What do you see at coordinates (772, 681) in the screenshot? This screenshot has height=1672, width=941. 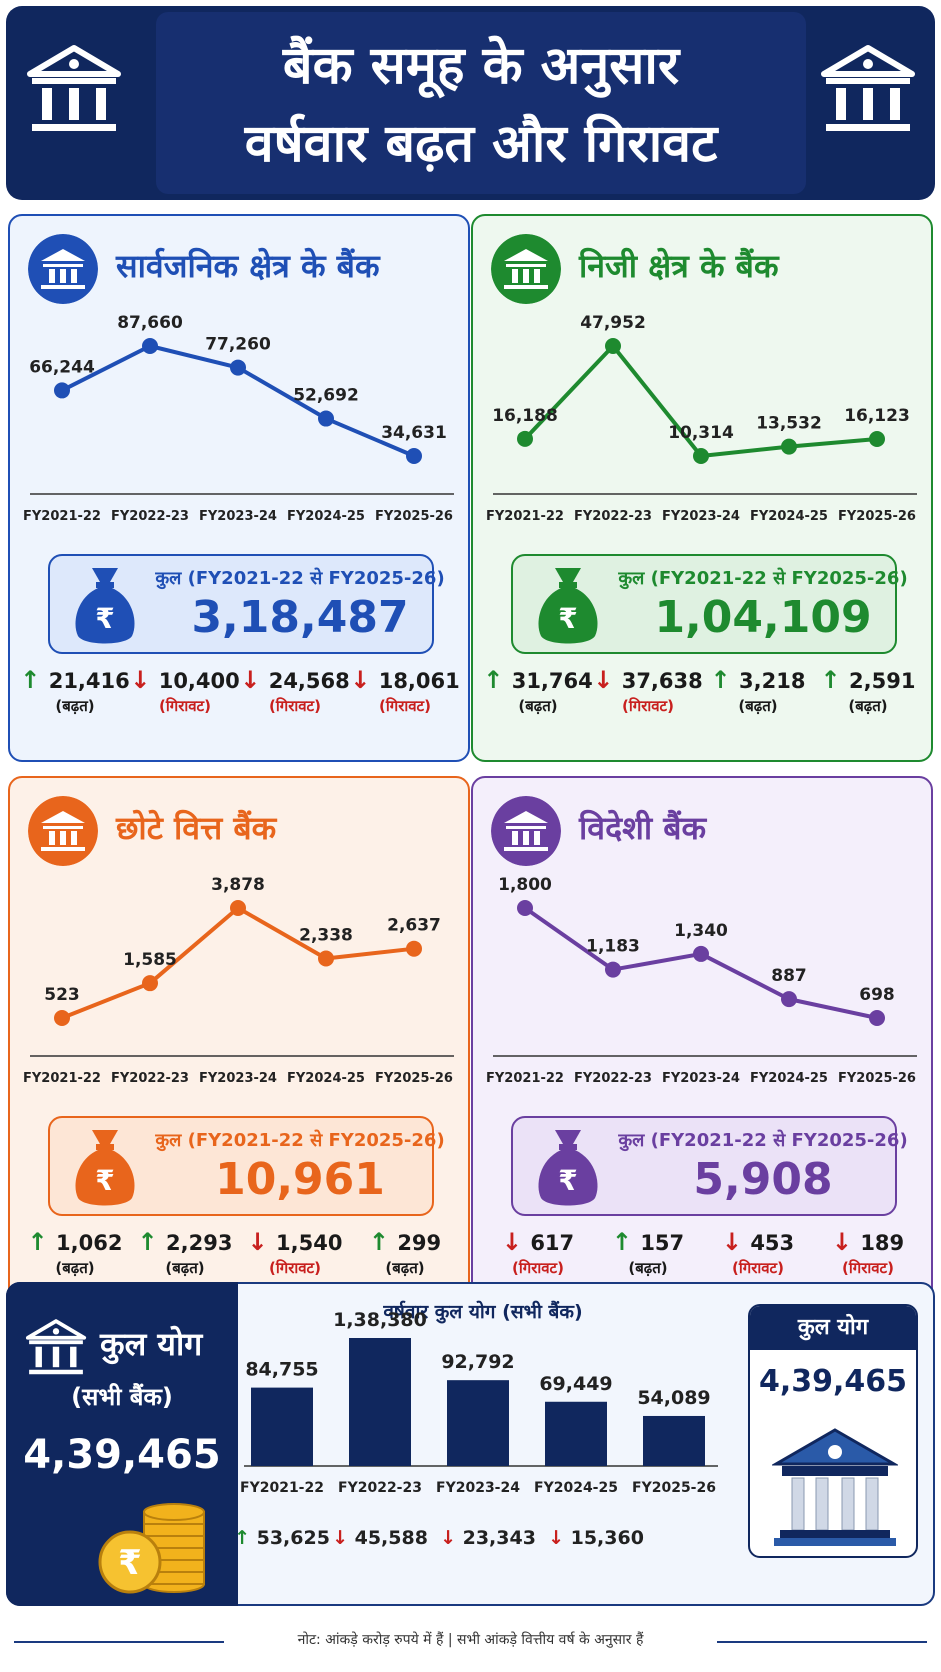 I see `change-value: 3,218` at bounding box center [772, 681].